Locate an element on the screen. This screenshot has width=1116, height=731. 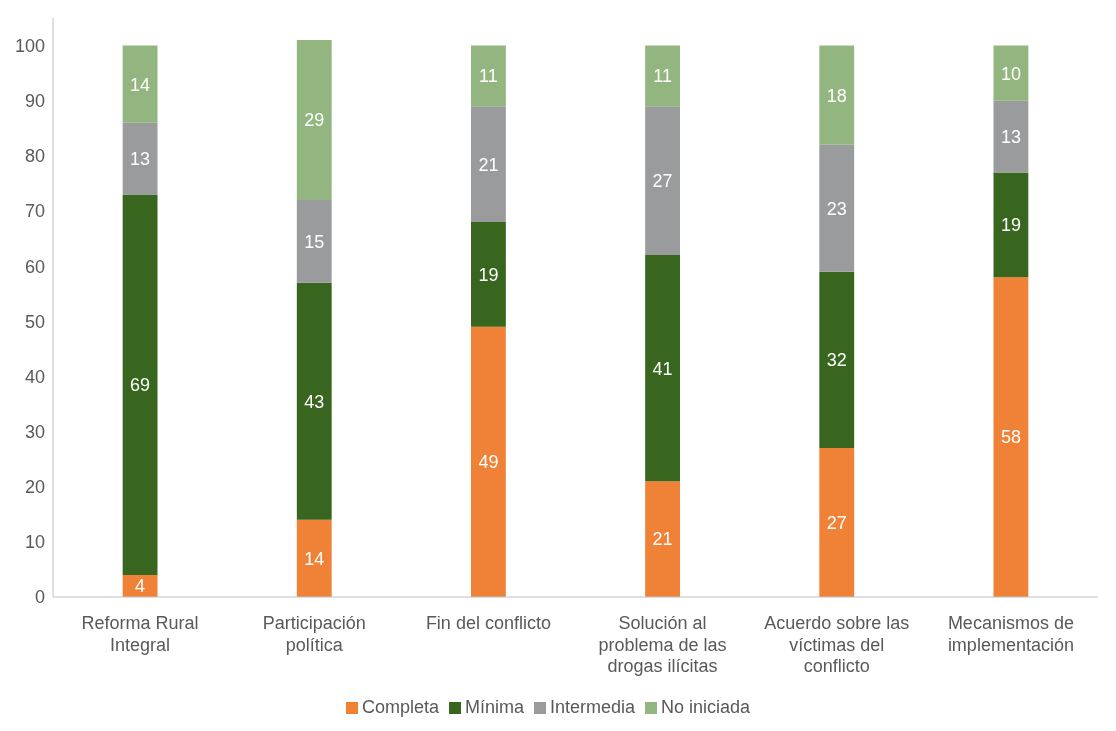
x-tick-label: Reforma Rural Integral is located at coordinates (140, 634).